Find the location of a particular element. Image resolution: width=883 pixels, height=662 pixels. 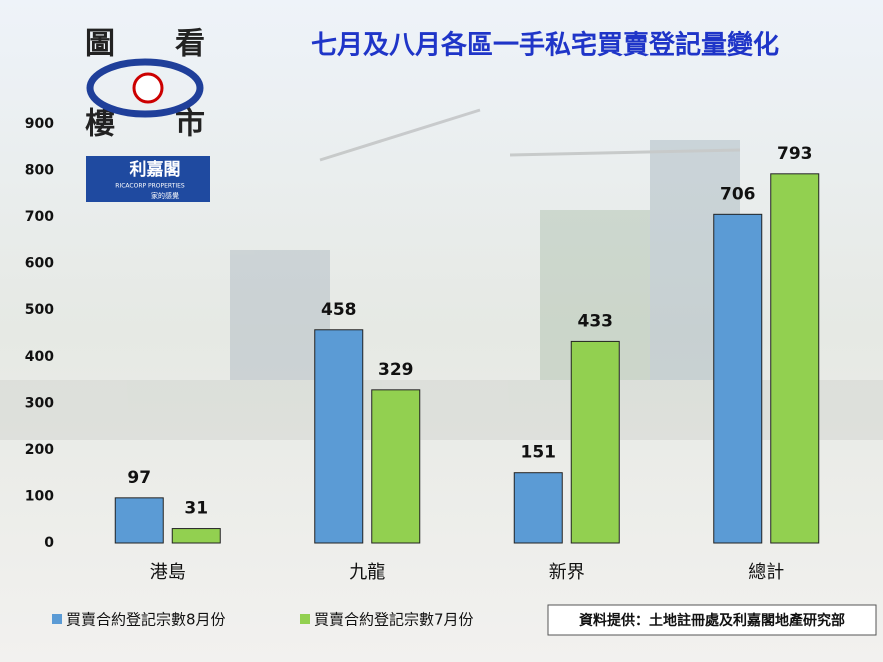

data-label: 31 is located at coordinates (196, 509).